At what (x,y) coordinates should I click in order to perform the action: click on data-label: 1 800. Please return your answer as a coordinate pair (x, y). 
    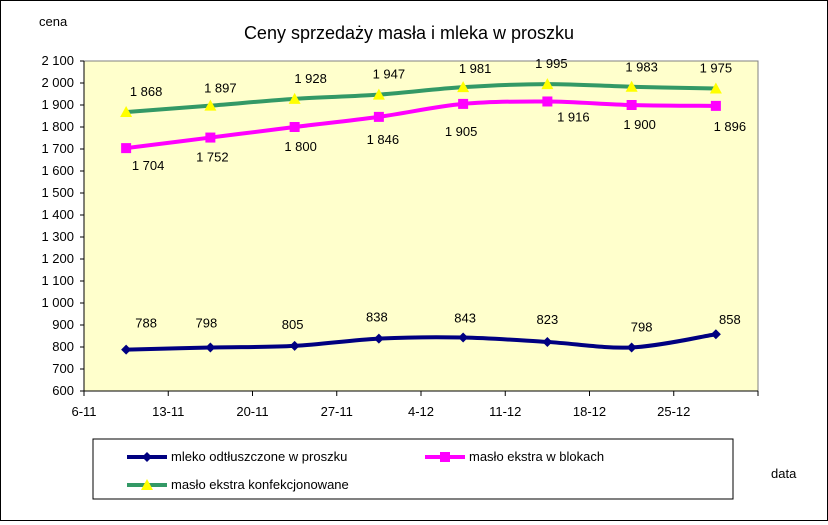
    Looking at the image, I should click on (300, 146).